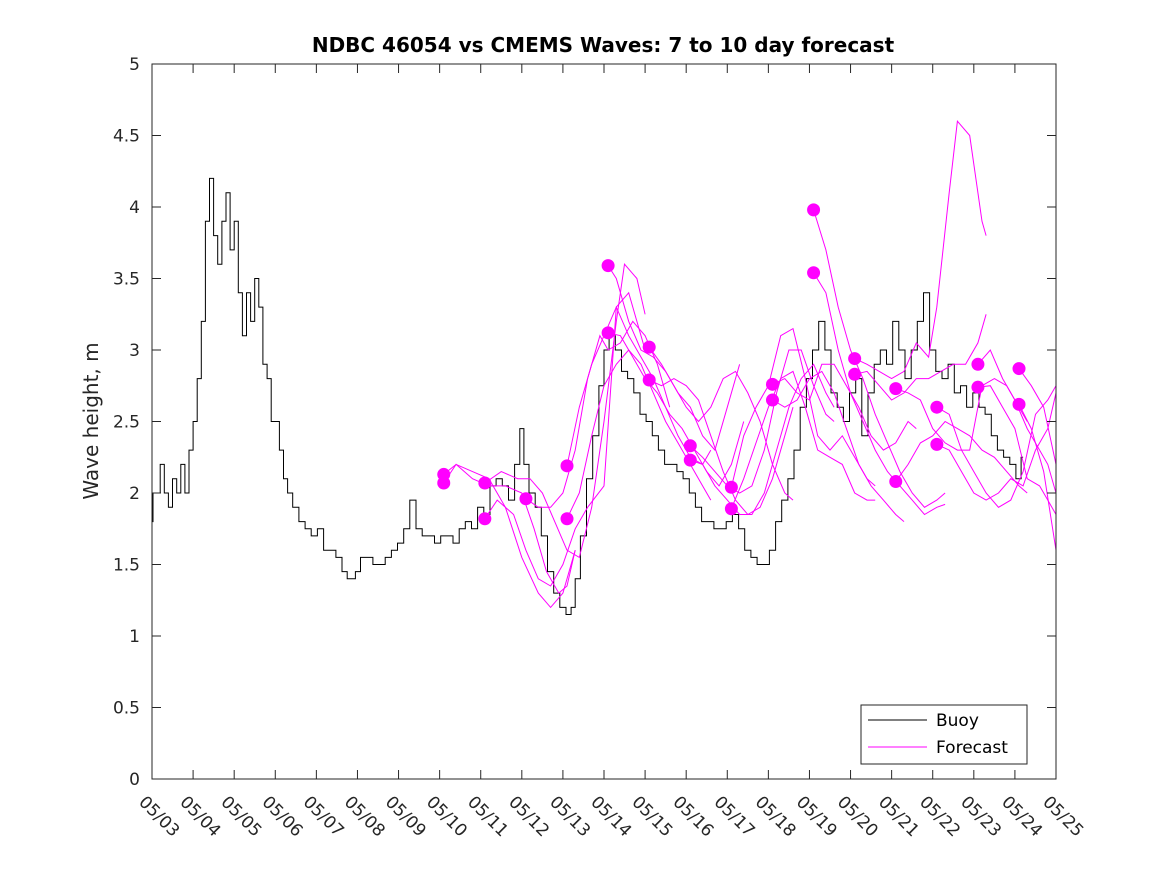  Describe the element at coordinates (972, 748) in the screenshot. I see `legend-forecast-label: Forecast` at that location.